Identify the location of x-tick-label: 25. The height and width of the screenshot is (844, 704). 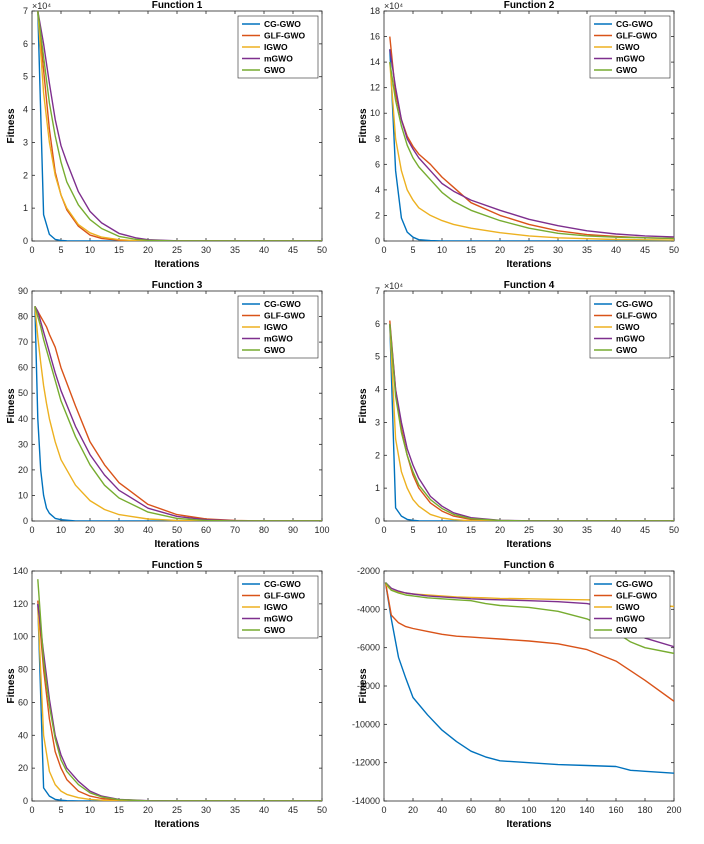
(177, 810).